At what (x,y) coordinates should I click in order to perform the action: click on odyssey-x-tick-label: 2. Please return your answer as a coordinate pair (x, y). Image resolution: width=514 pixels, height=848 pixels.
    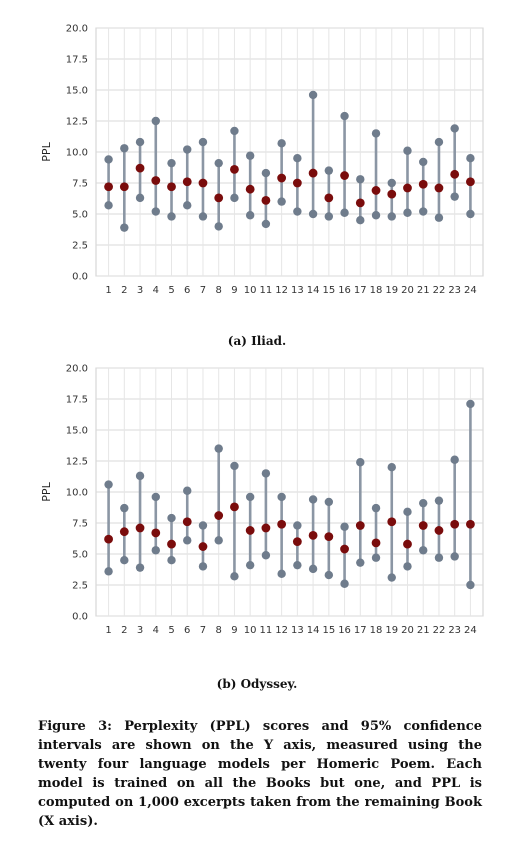
    Looking at the image, I should click on (124, 630).